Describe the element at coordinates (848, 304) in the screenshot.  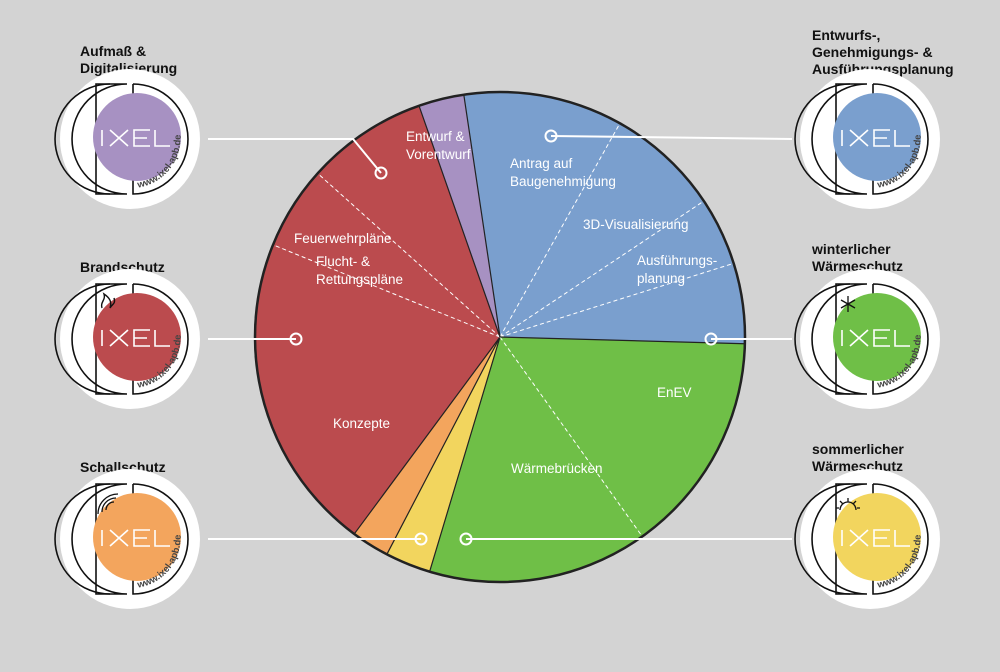
I see `snowflake-icon` at that location.